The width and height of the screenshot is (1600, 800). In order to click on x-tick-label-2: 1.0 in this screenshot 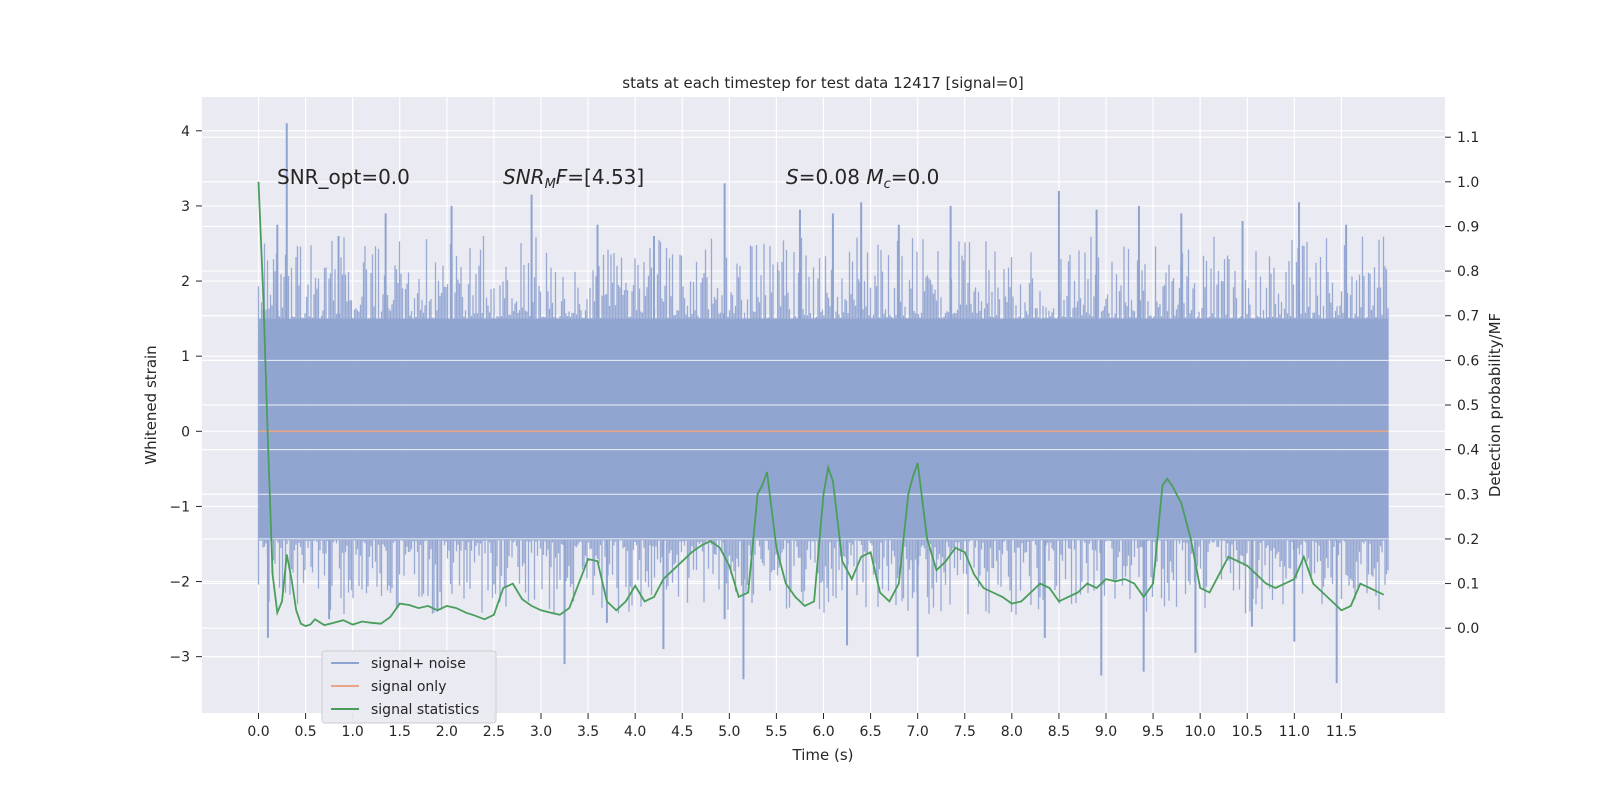, I will do `click(353, 732)`.